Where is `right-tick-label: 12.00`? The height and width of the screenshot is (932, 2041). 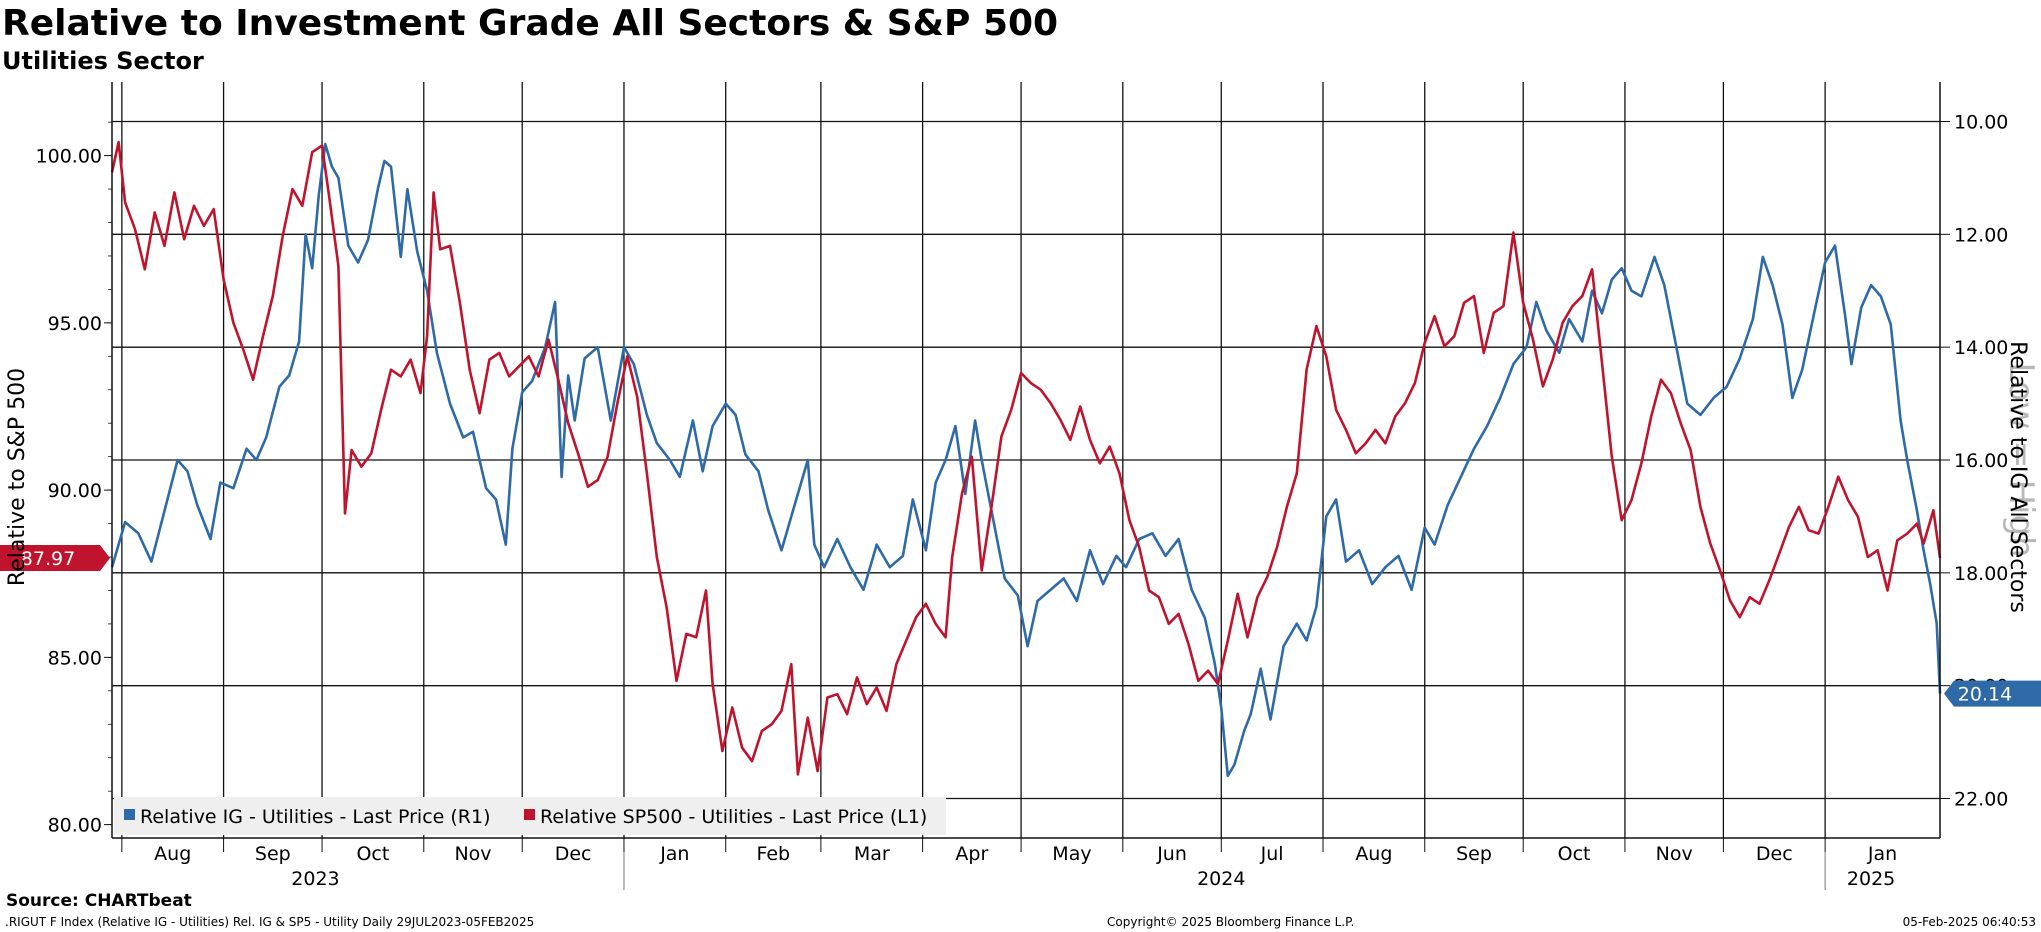 right-tick-label: 12.00 is located at coordinates (1981, 235).